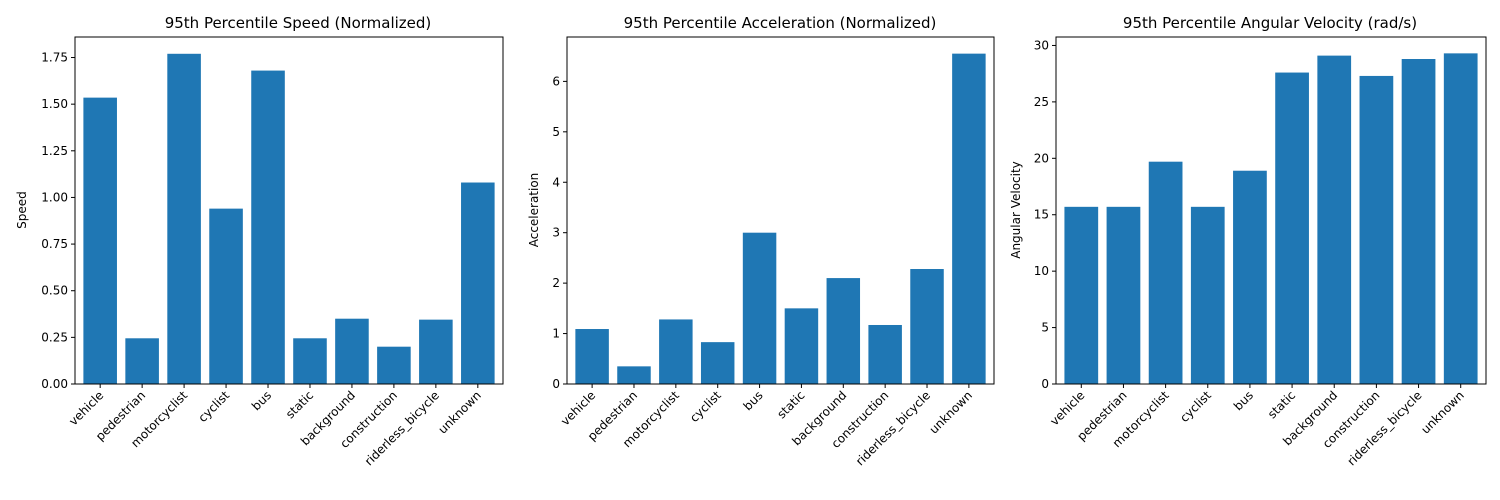 The image size is (1500, 500). Describe the element at coordinates (556, 334) in the screenshot. I see `y-tick-label: 1` at that location.